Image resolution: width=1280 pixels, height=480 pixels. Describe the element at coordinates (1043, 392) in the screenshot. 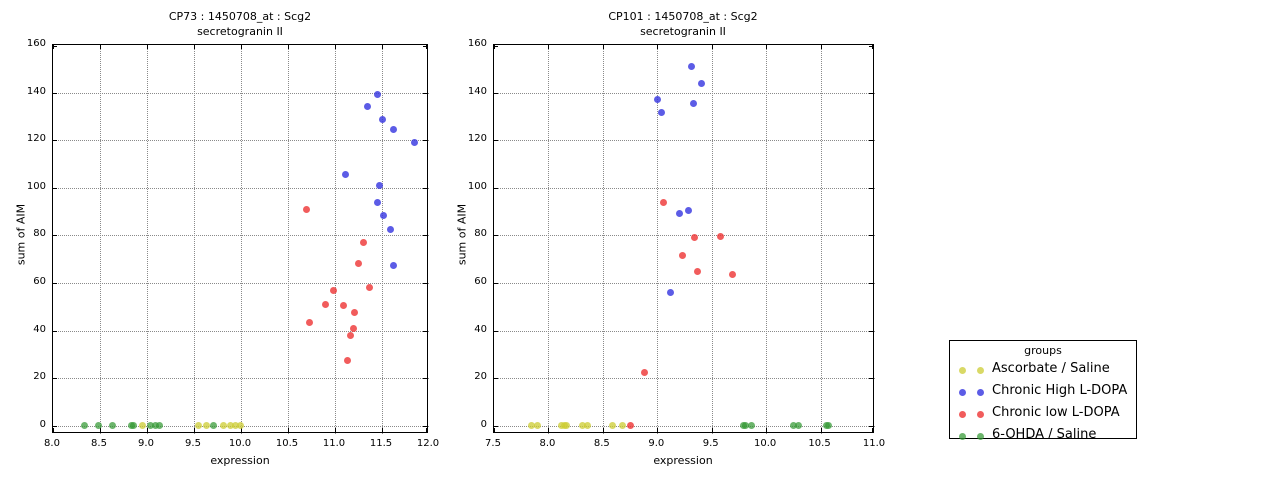

I see `legend-row: Chronic High L-DOPA` at that location.